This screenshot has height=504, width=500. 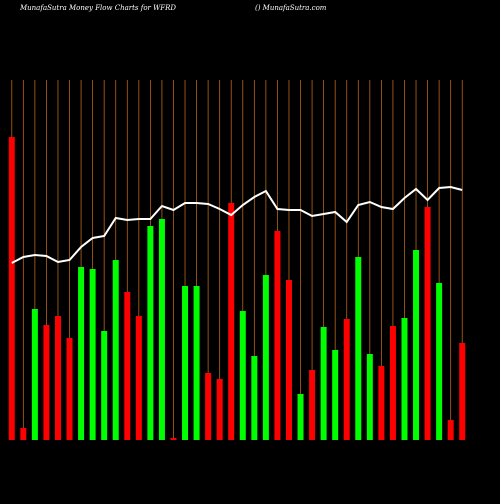 What do you see at coordinates (237, 224) in the screenshot?
I see `price-line` at bounding box center [237, 224].